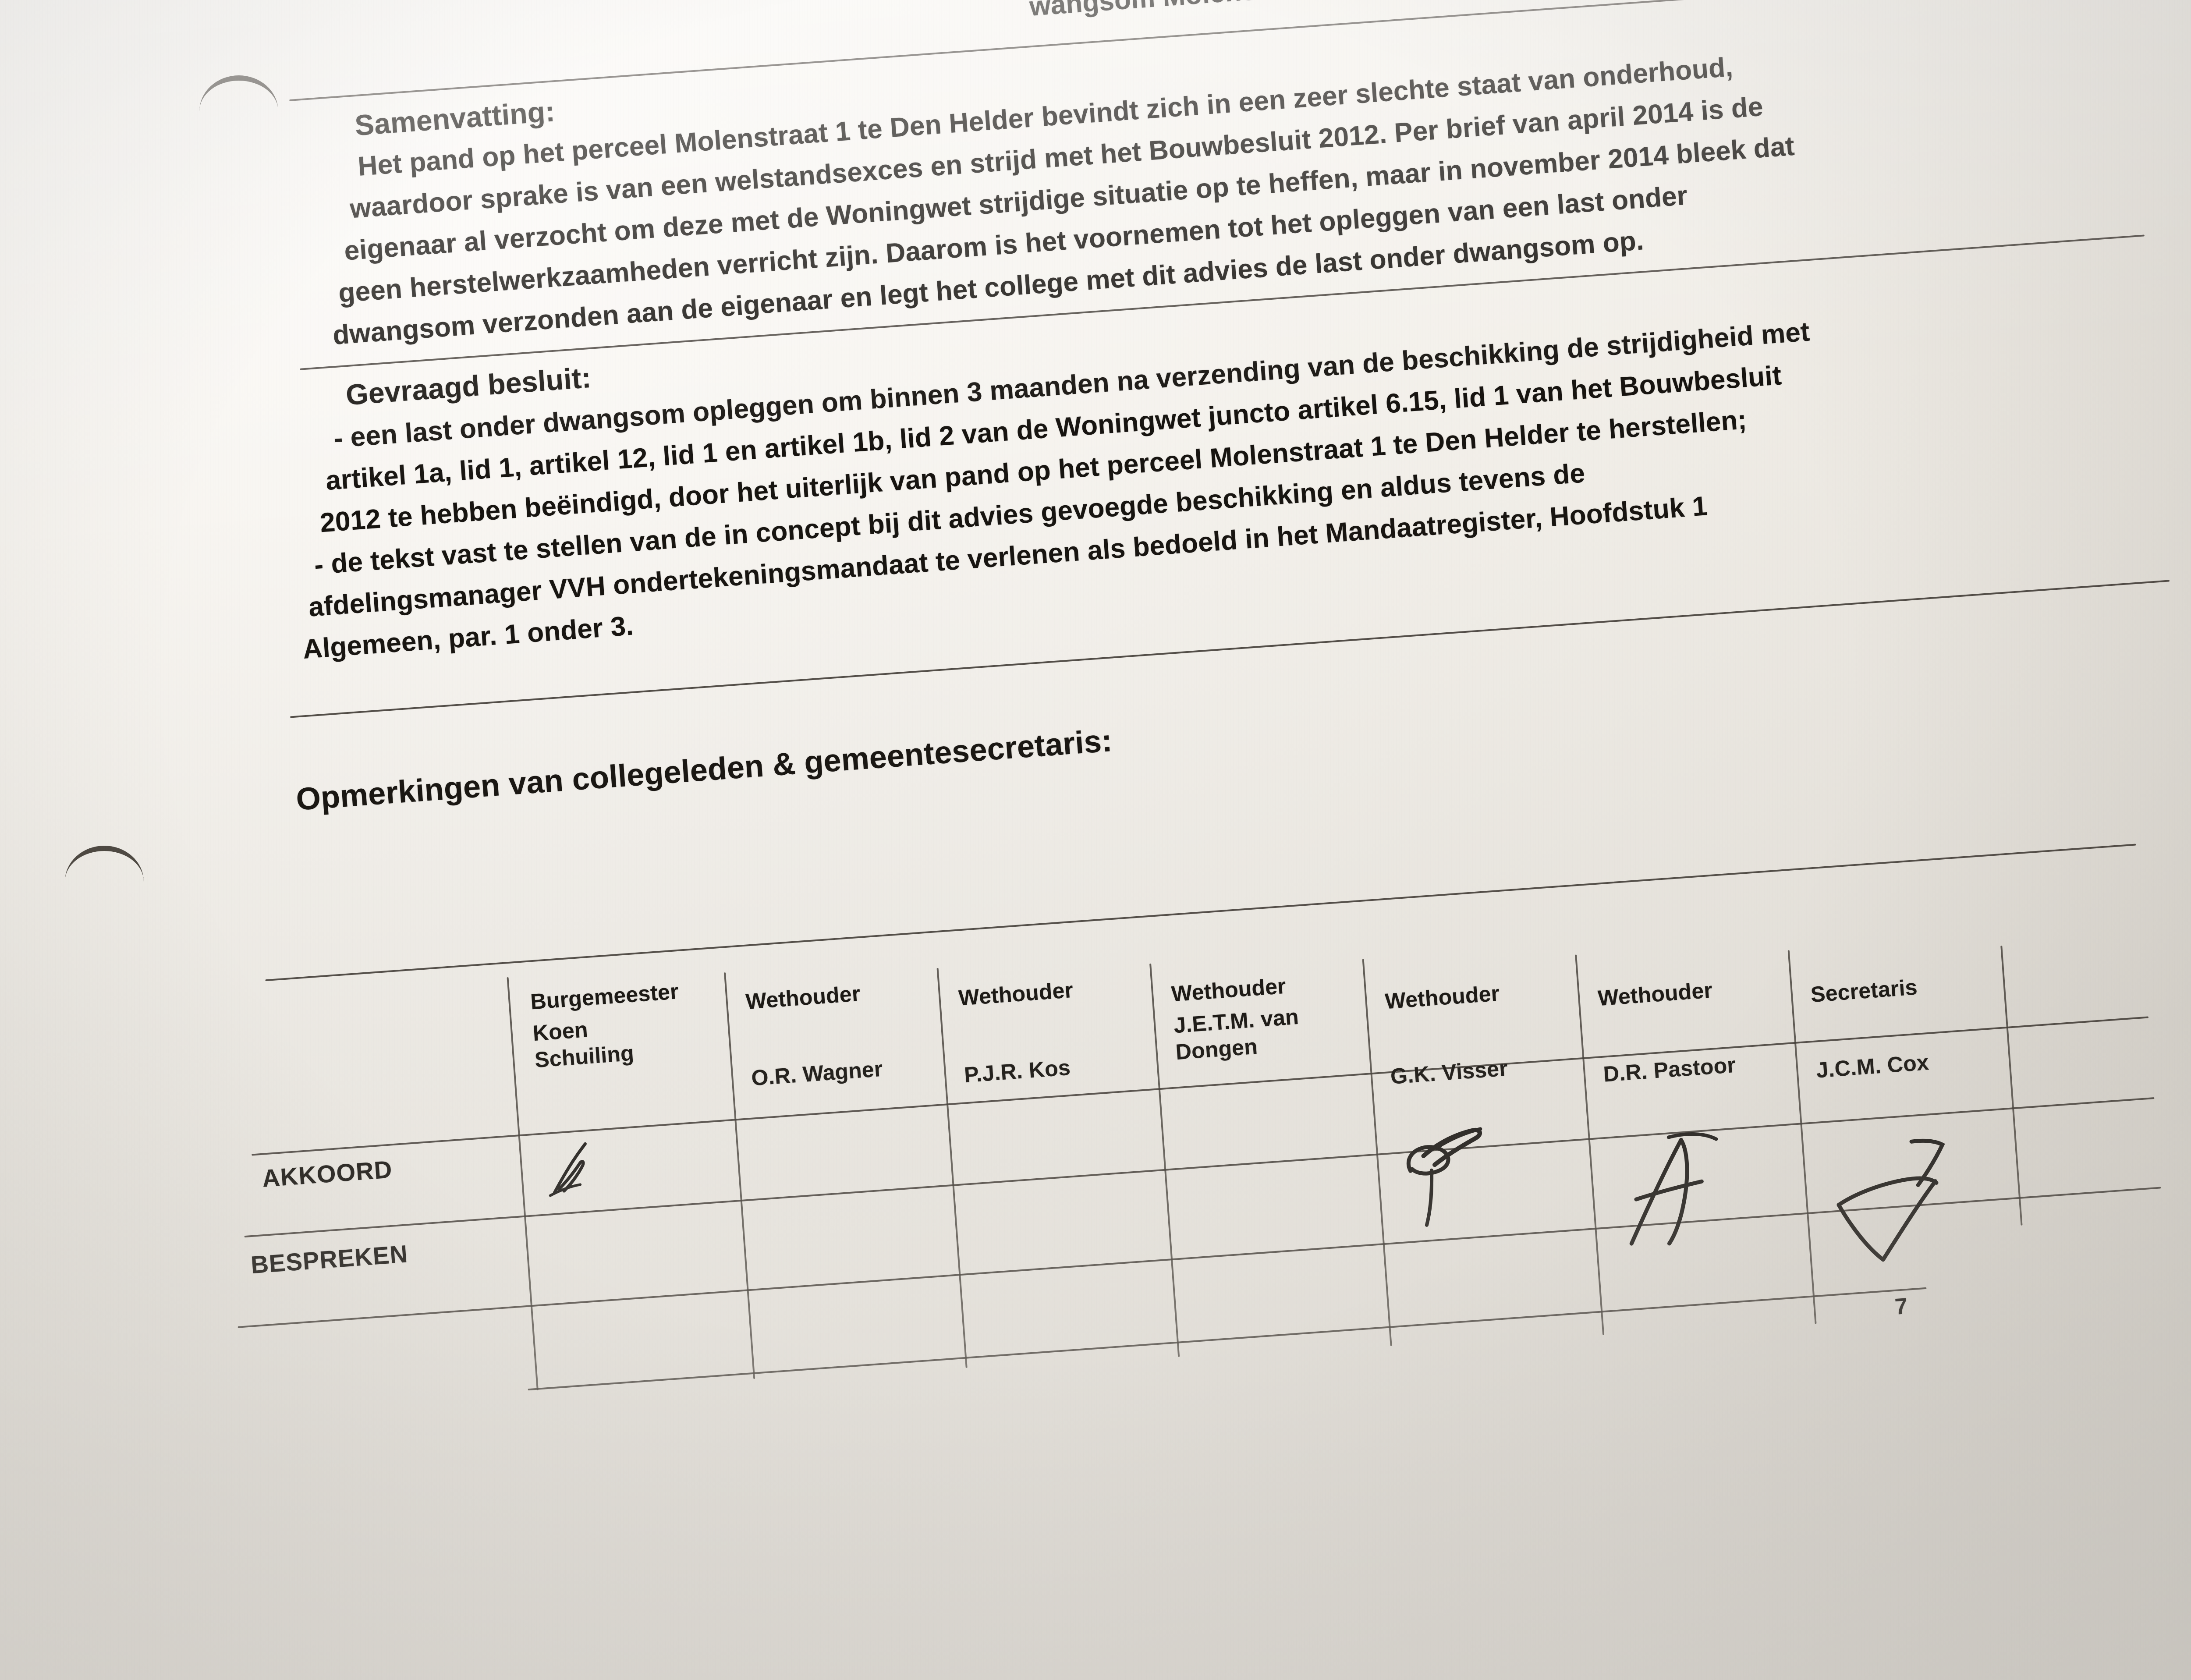 The height and width of the screenshot is (1680, 2191). What do you see at coordinates (1673, 1189) in the screenshot?
I see `signature-mark-pastoor` at bounding box center [1673, 1189].